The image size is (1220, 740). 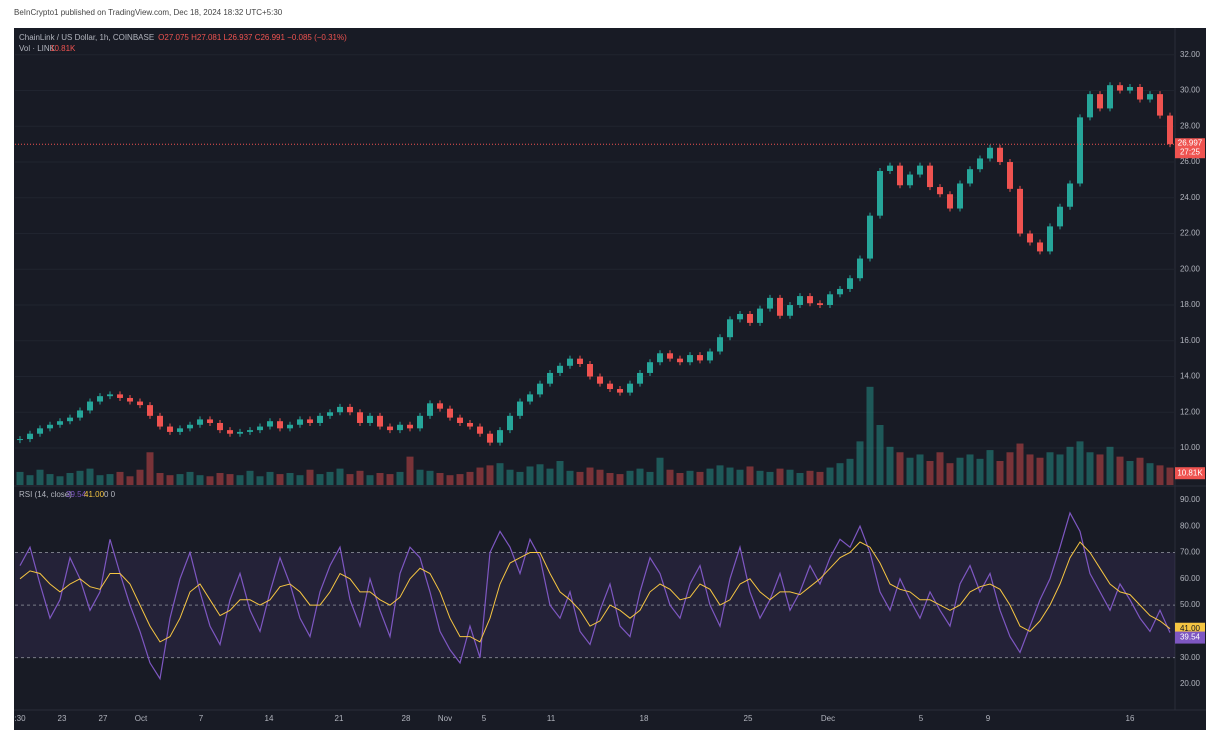 What do you see at coordinates (86, 37) in the screenshot?
I see `chart-title: ChainLink / US Dollar, 1h, COINBASE` at bounding box center [86, 37].